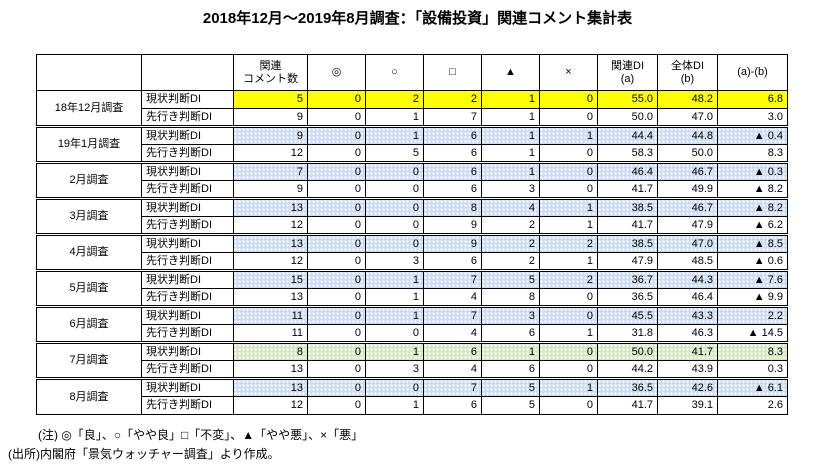 This screenshot has height=475, width=835. Describe the element at coordinates (417, 18) in the screenshot. I see `page-title: 2018年12月～2019年8月調査：「設備投資」関連コメント集計表` at that location.